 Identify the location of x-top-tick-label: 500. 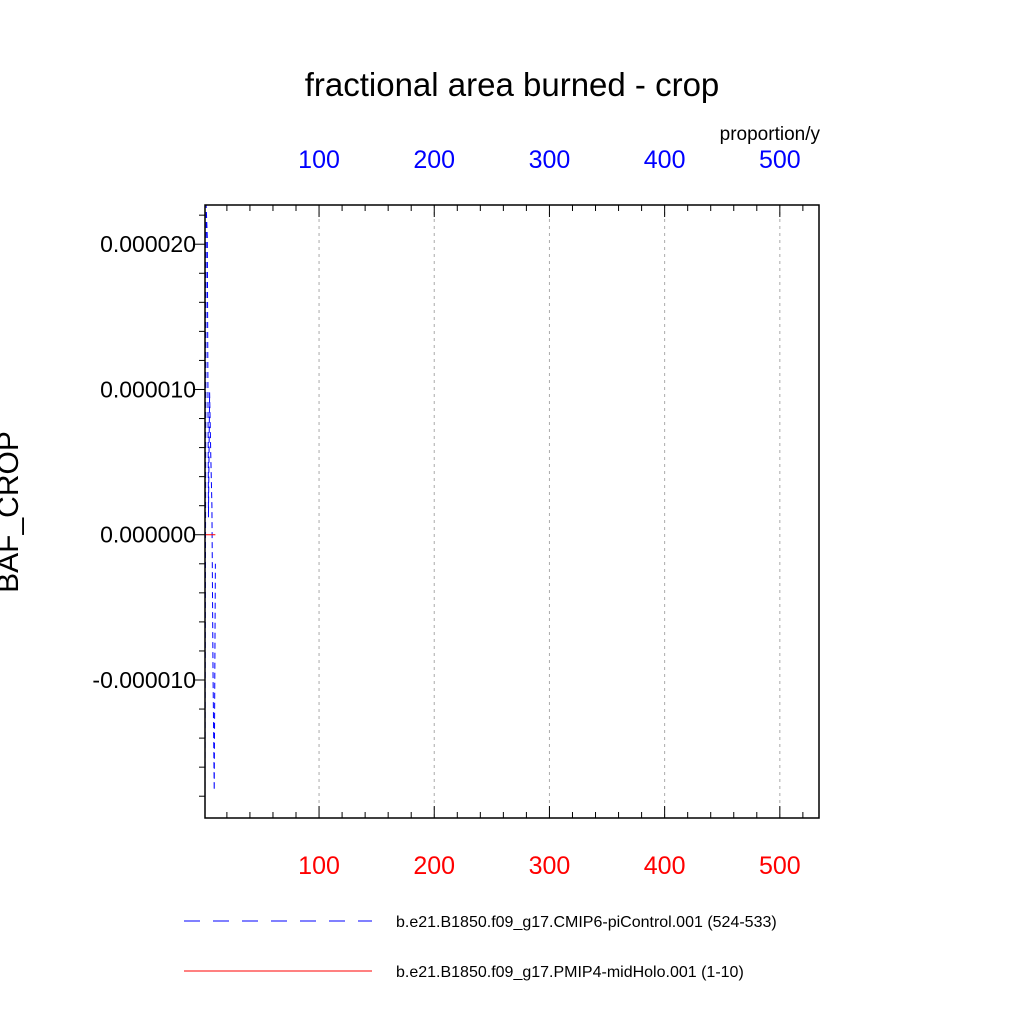
(780, 160).